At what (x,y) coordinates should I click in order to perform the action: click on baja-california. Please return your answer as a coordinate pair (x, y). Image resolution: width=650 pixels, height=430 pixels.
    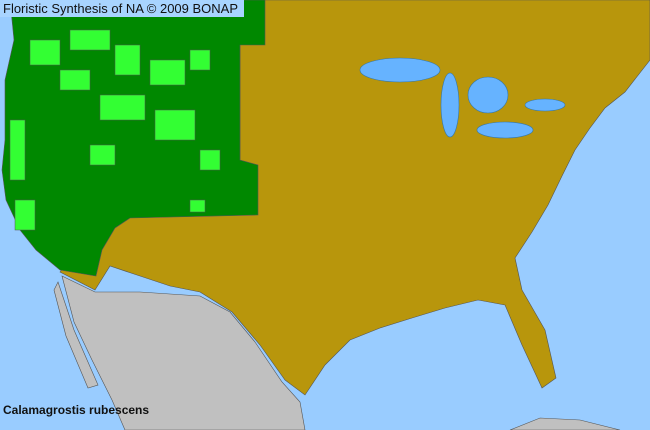
    Looking at the image, I should click on (76, 335).